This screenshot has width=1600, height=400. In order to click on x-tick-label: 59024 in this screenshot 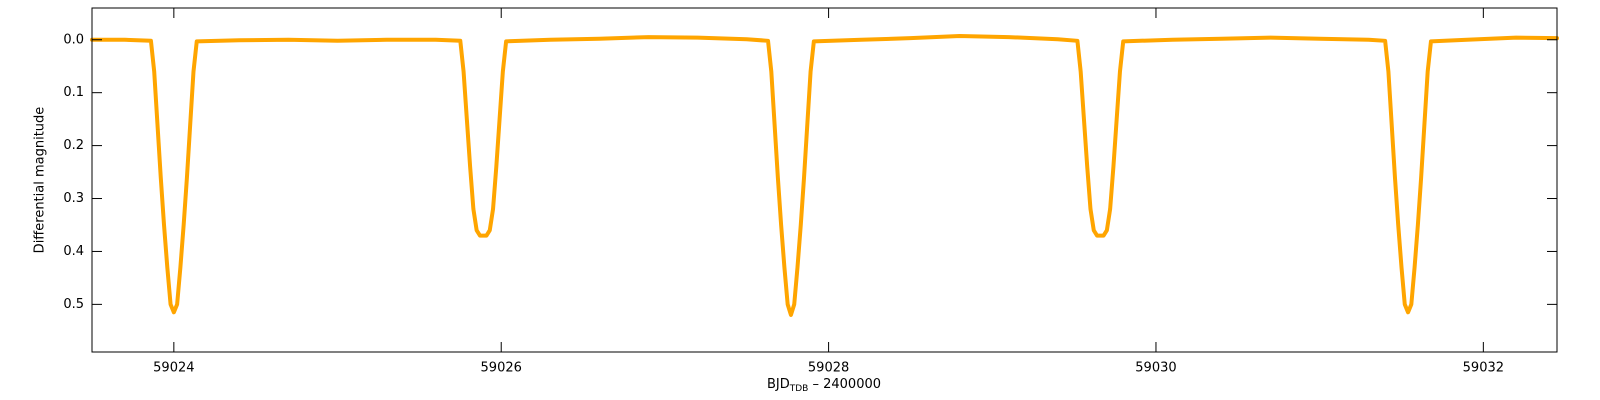, I will do `click(173, 368)`.